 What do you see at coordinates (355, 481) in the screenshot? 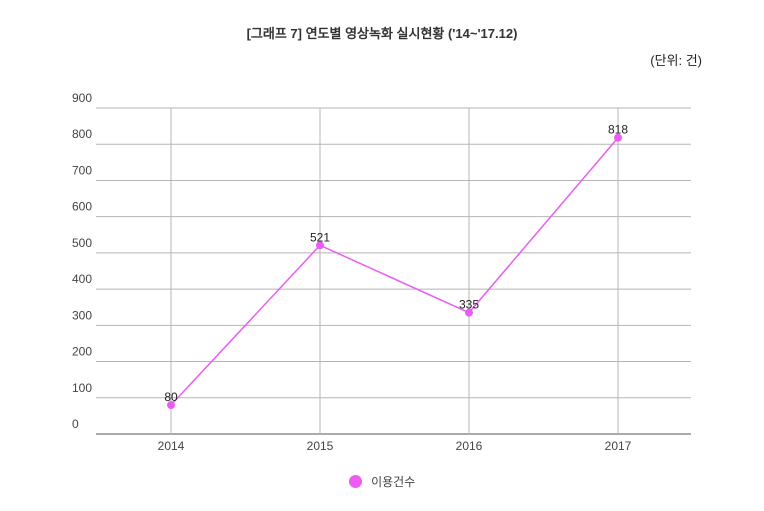
I see `legend-marker-icon` at bounding box center [355, 481].